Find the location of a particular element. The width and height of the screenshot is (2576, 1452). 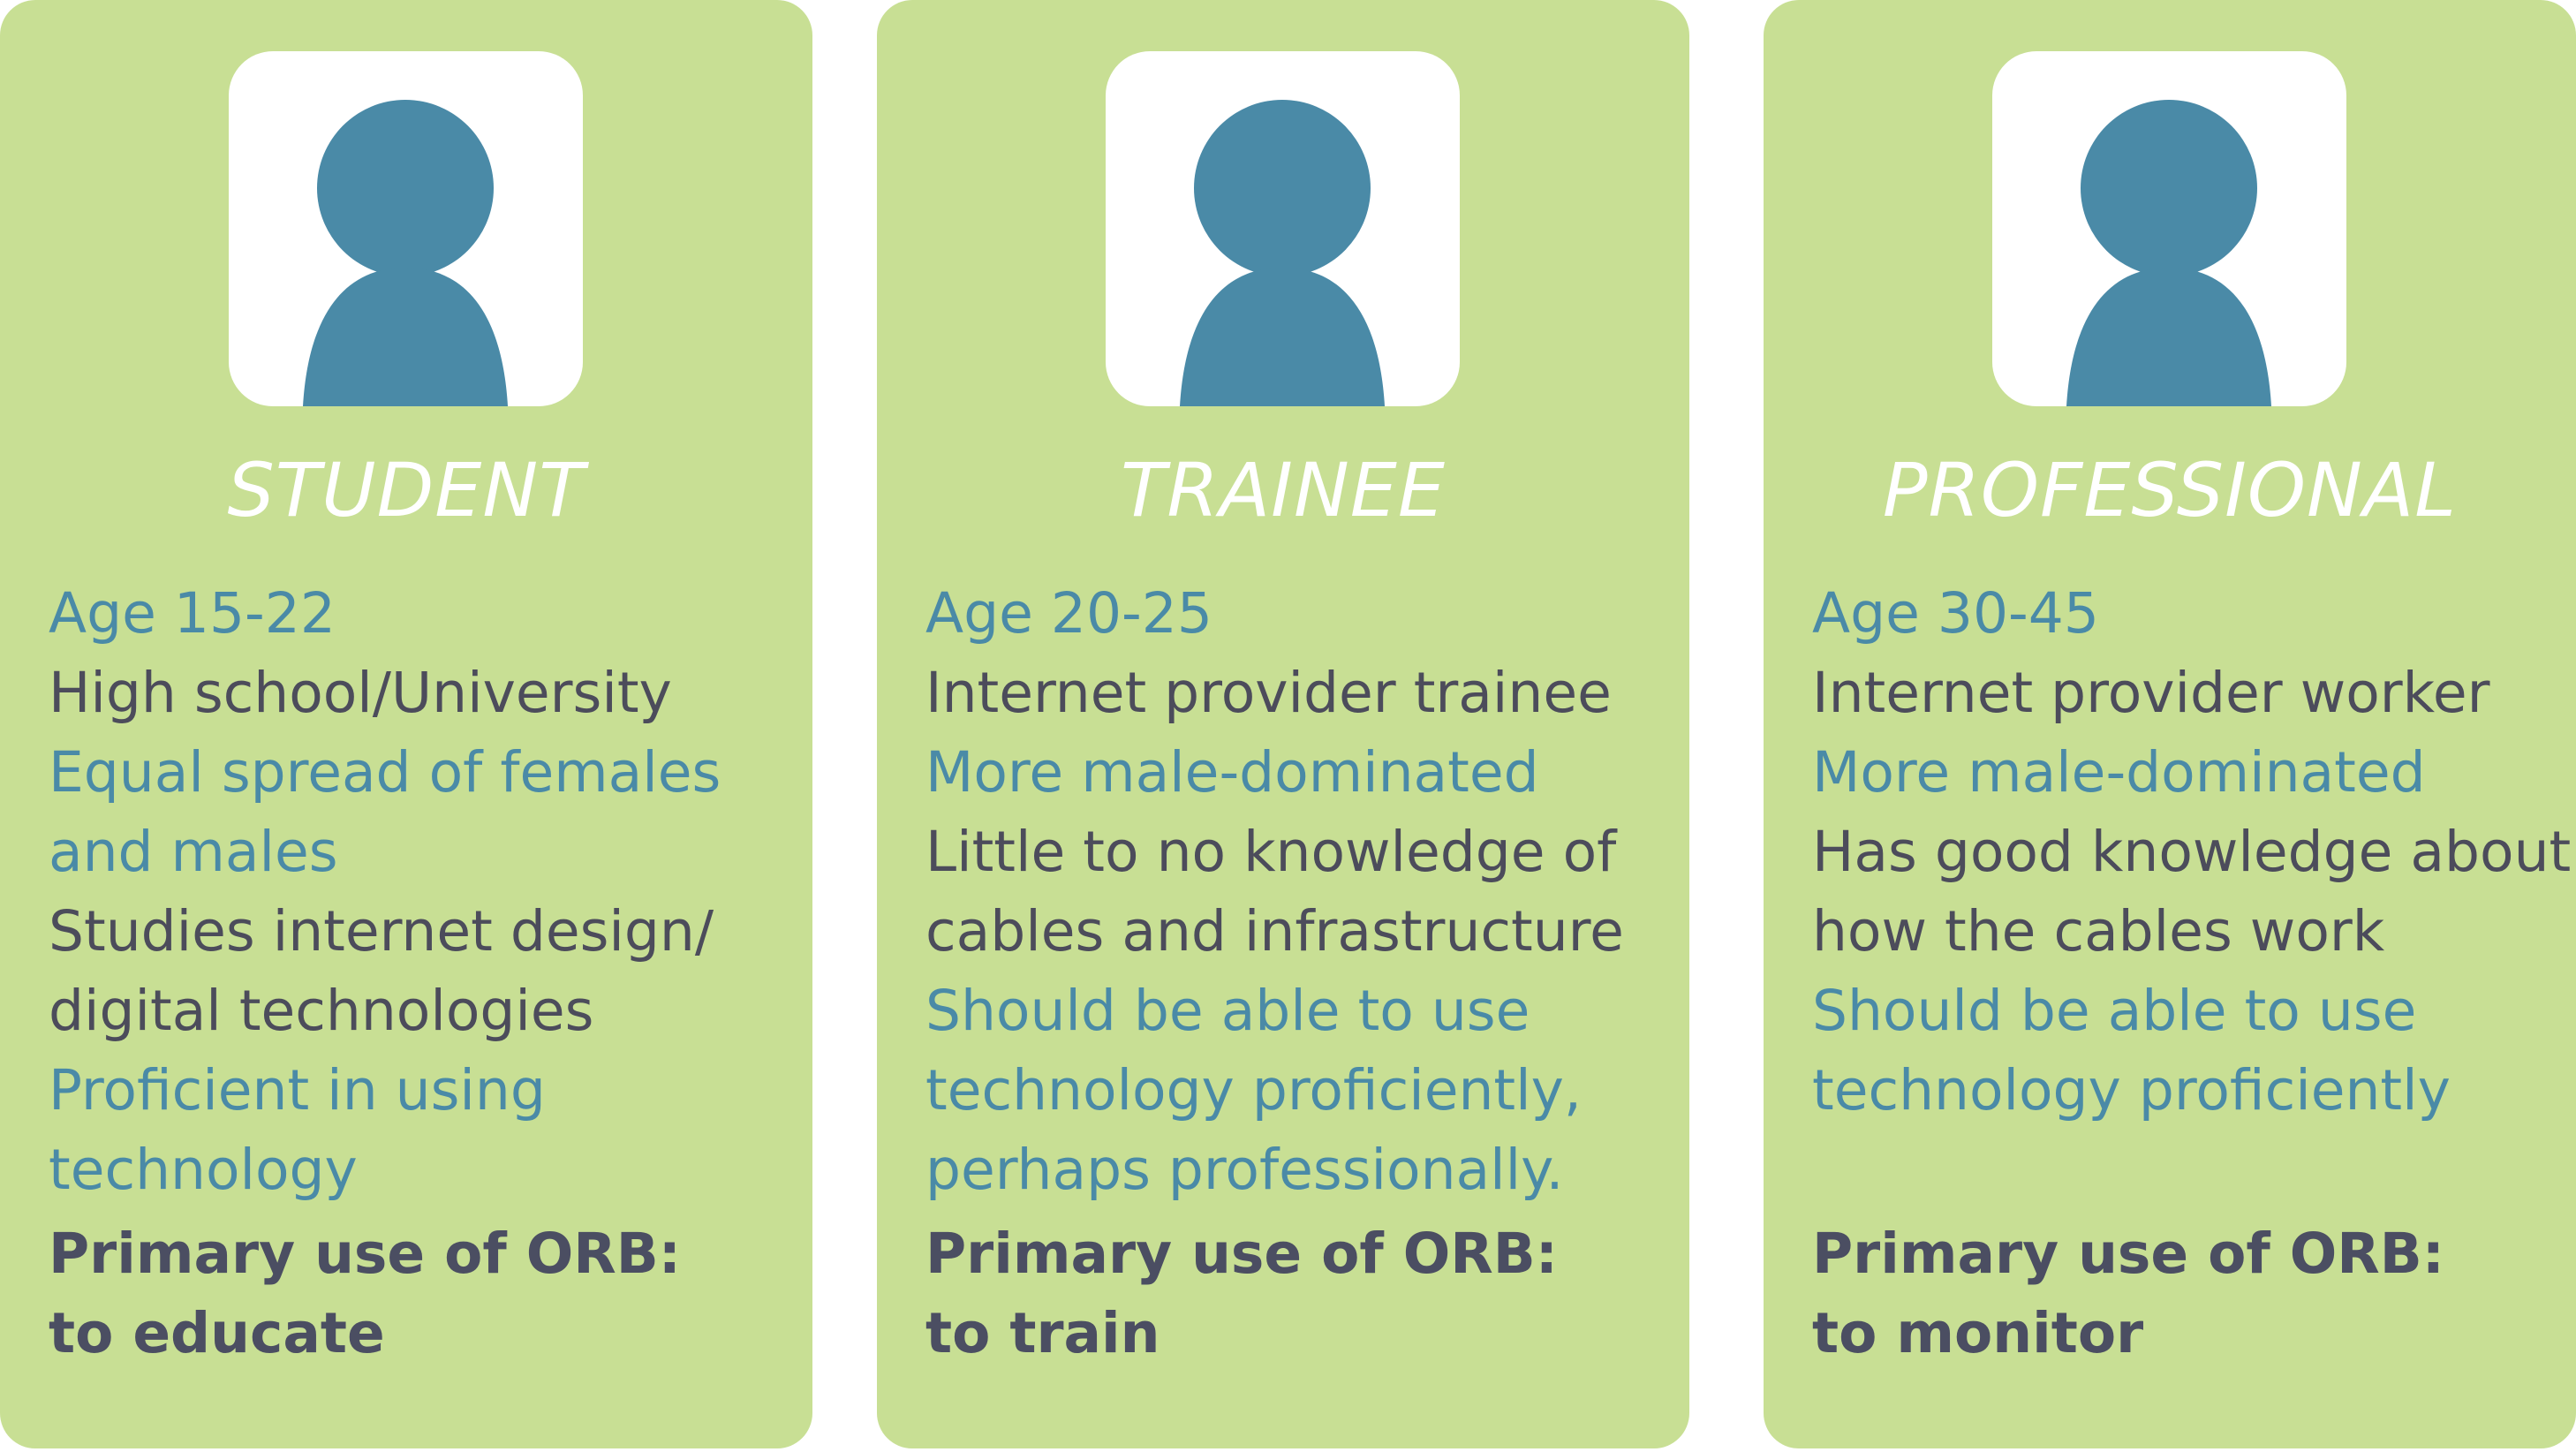

primary-use-value: to train is located at coordinates (1042, 1333).